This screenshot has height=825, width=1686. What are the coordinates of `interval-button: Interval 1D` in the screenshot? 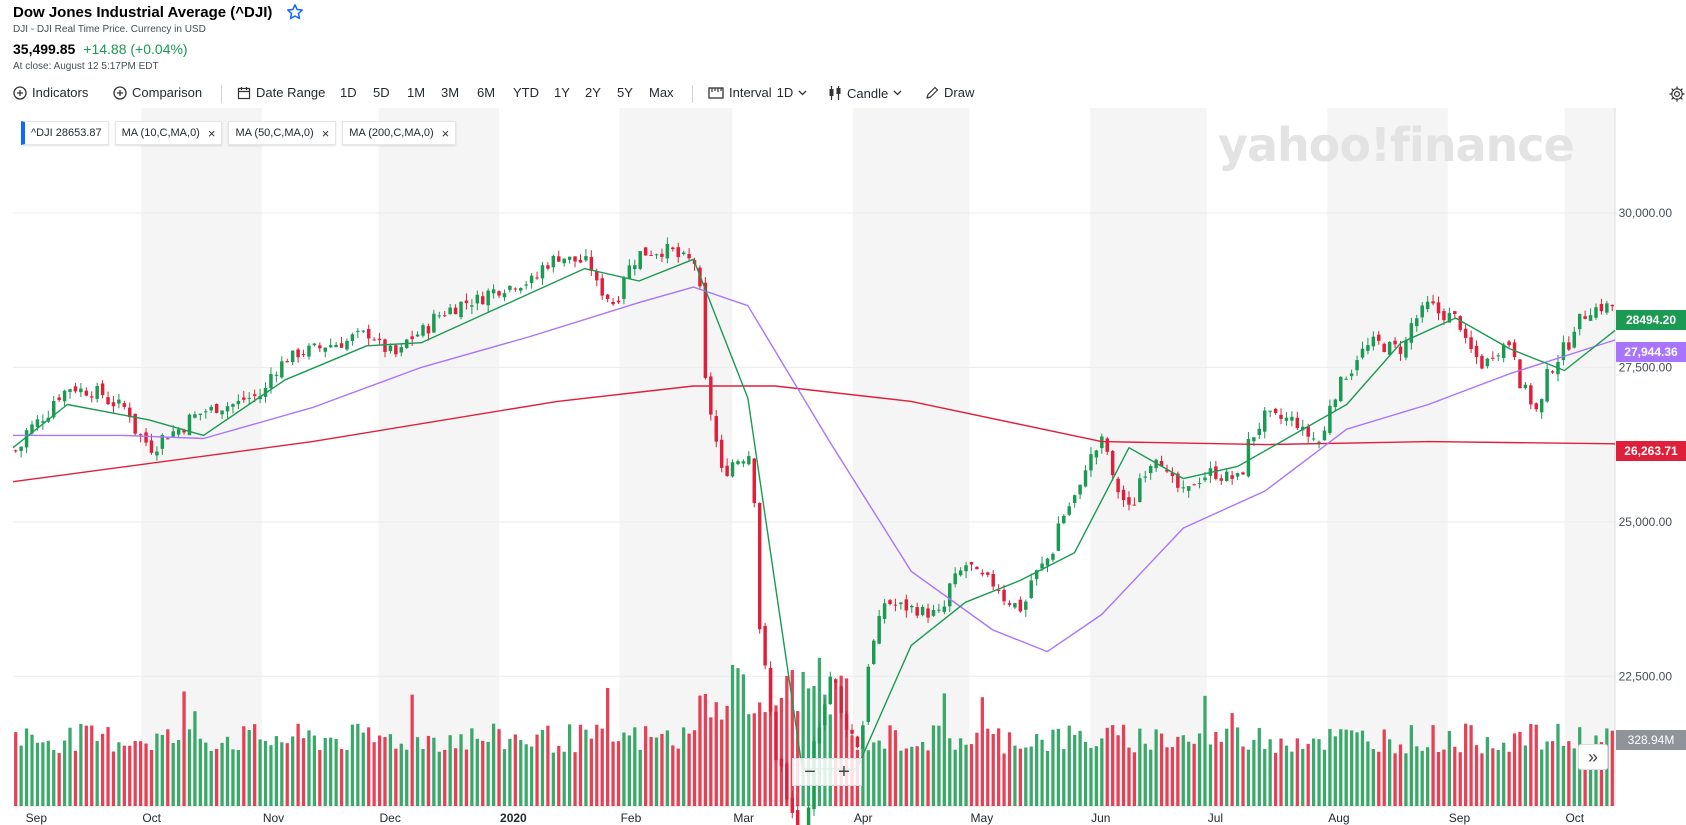 It's located at (757, 92).